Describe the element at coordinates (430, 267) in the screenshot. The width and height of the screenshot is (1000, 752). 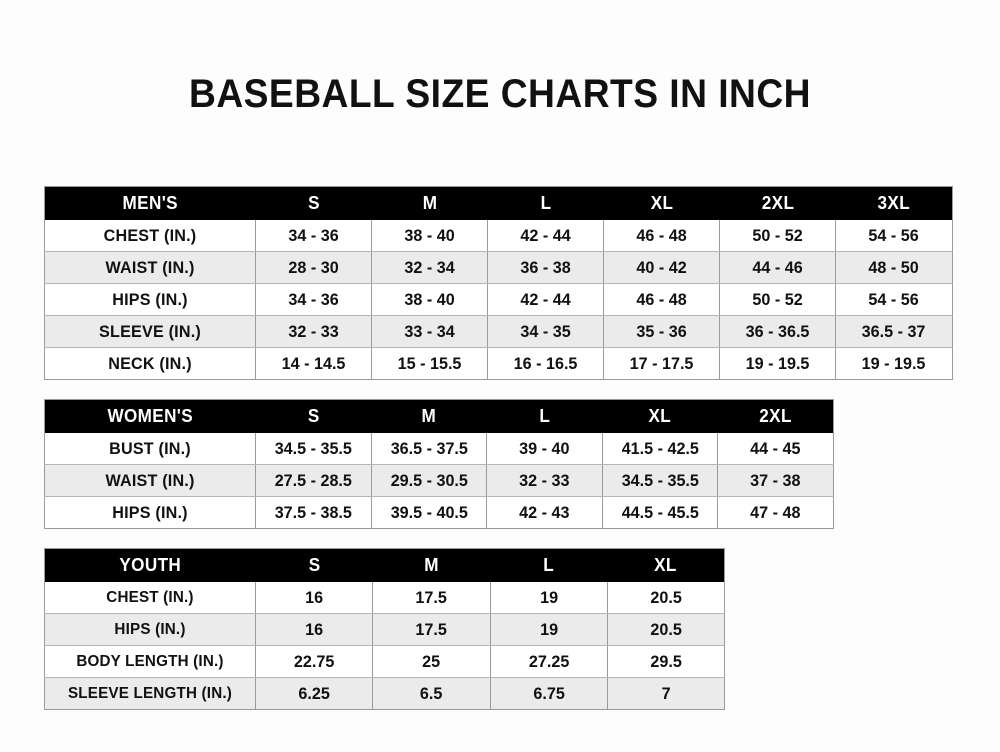
I see `measurement-value: 32 - 34` at that location.